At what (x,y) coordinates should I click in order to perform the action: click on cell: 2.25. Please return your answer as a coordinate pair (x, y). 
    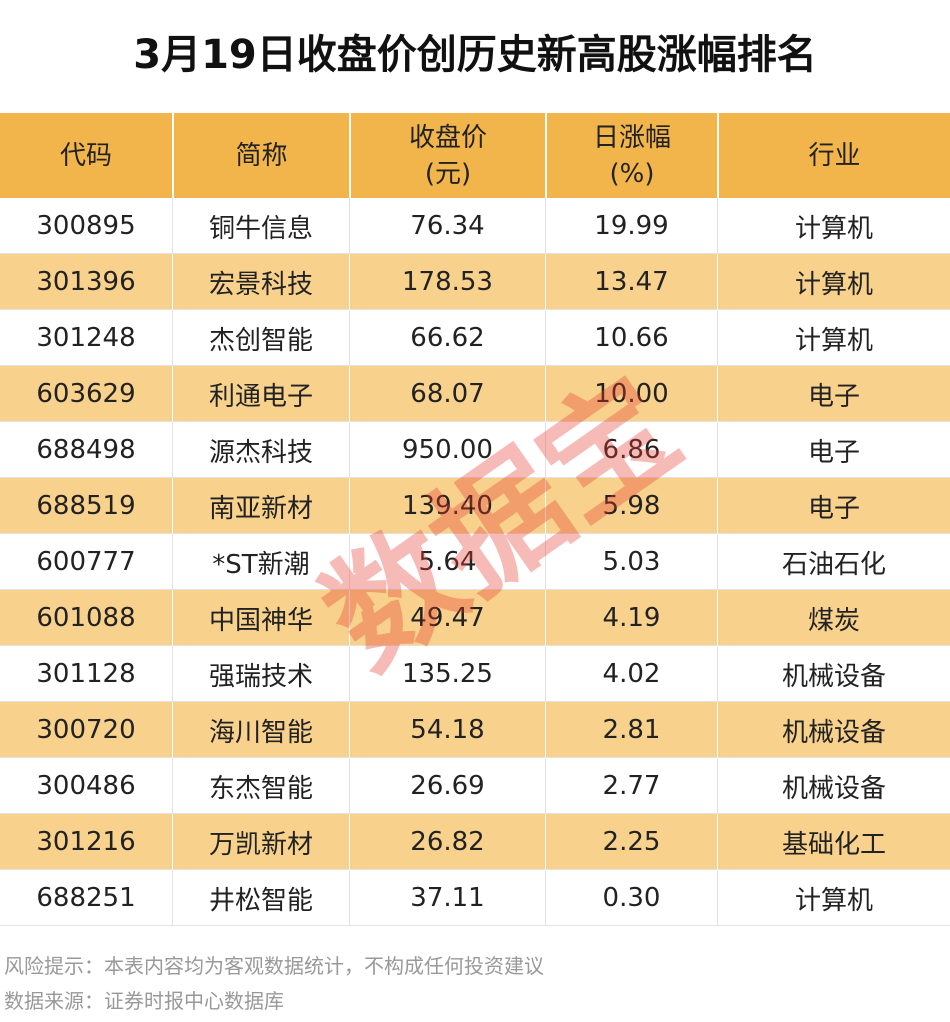
    Looking at the image, I should click on (631, 842).